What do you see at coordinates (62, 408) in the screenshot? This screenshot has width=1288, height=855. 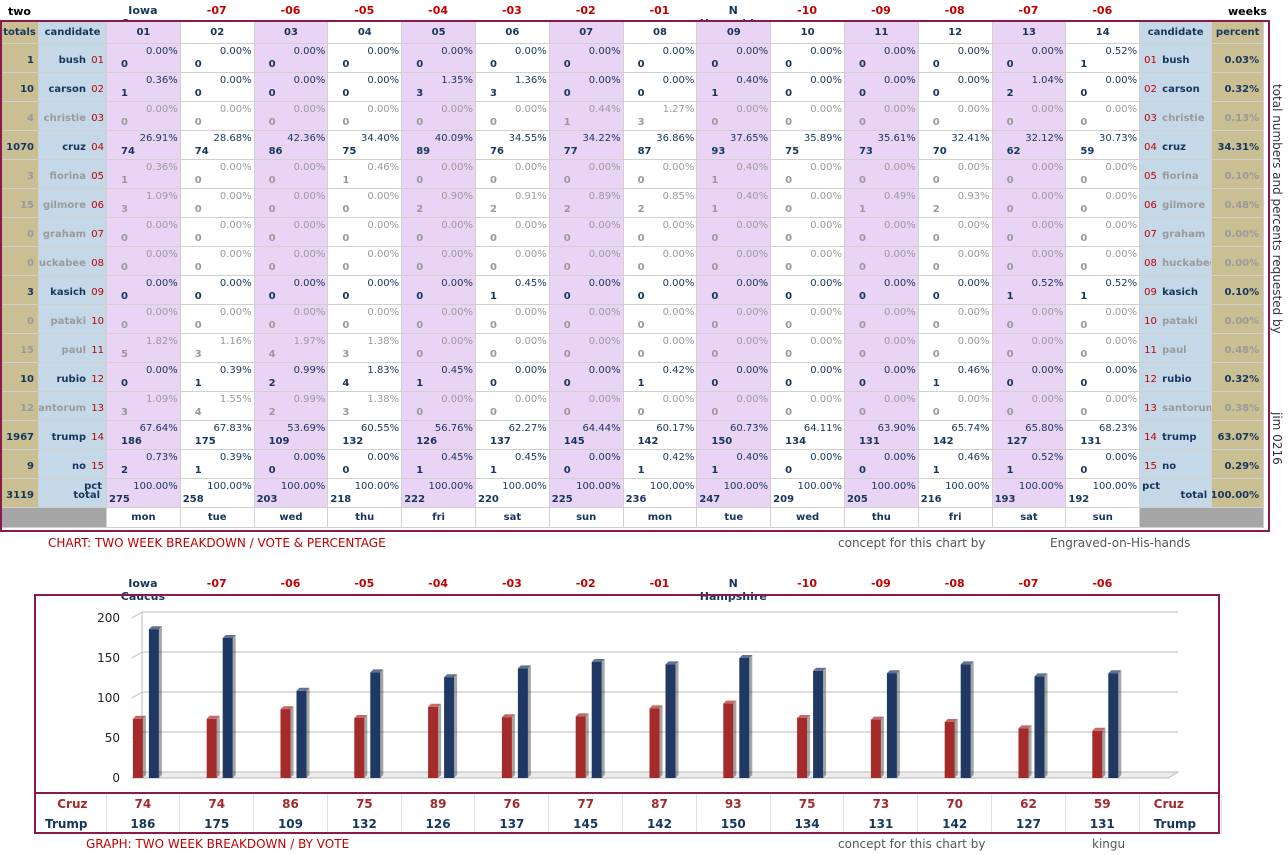 I see `candidate-name: santorum` at bounding box center [62, 408].